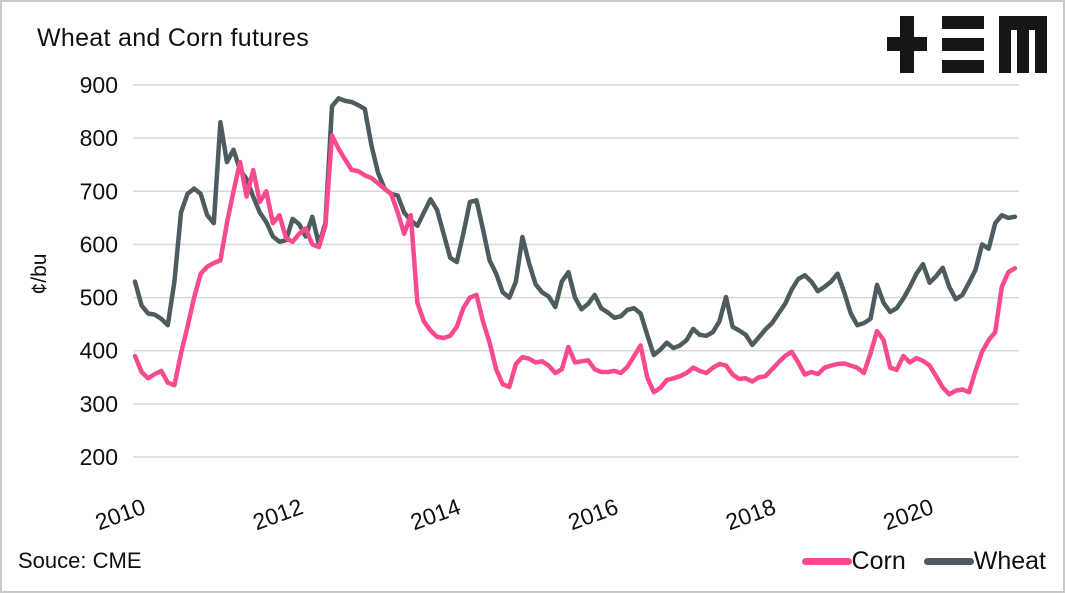  I want to click on legend-item-wheat: Wheat, so click(984, 561).